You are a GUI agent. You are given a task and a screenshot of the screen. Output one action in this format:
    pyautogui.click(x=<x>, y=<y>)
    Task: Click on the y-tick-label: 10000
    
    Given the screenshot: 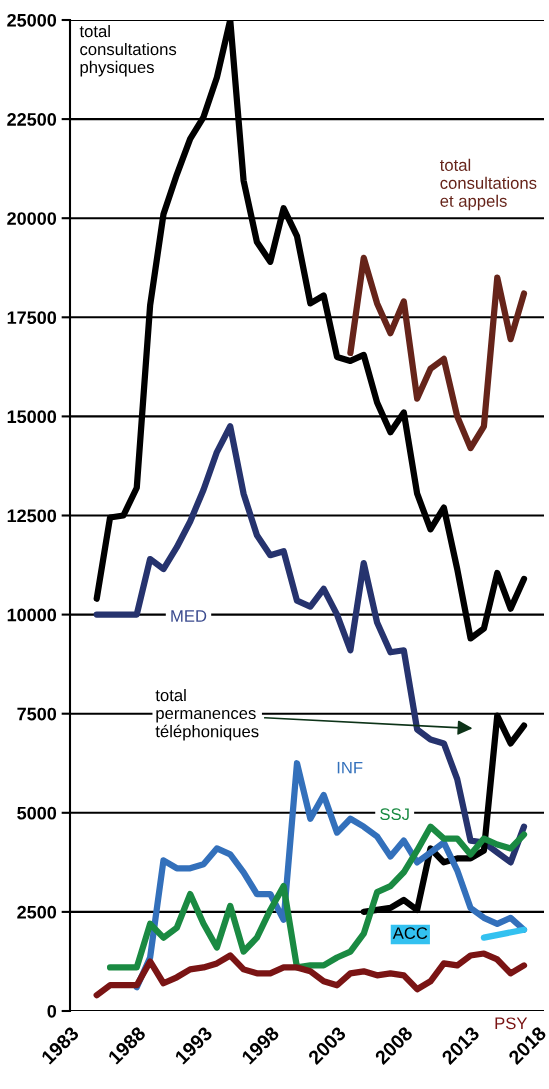 What is the action you would take?
    pyautogui.click(x=32, y=615)
    